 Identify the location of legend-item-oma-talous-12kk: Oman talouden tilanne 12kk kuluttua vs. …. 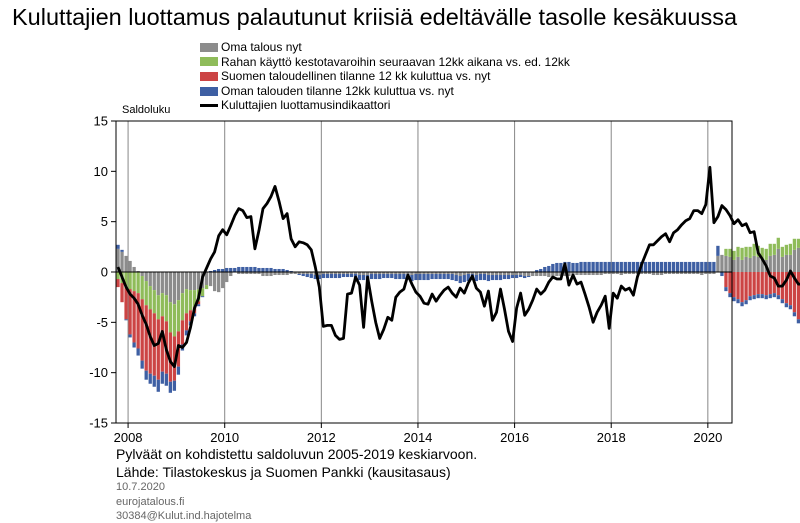
(385, 91).